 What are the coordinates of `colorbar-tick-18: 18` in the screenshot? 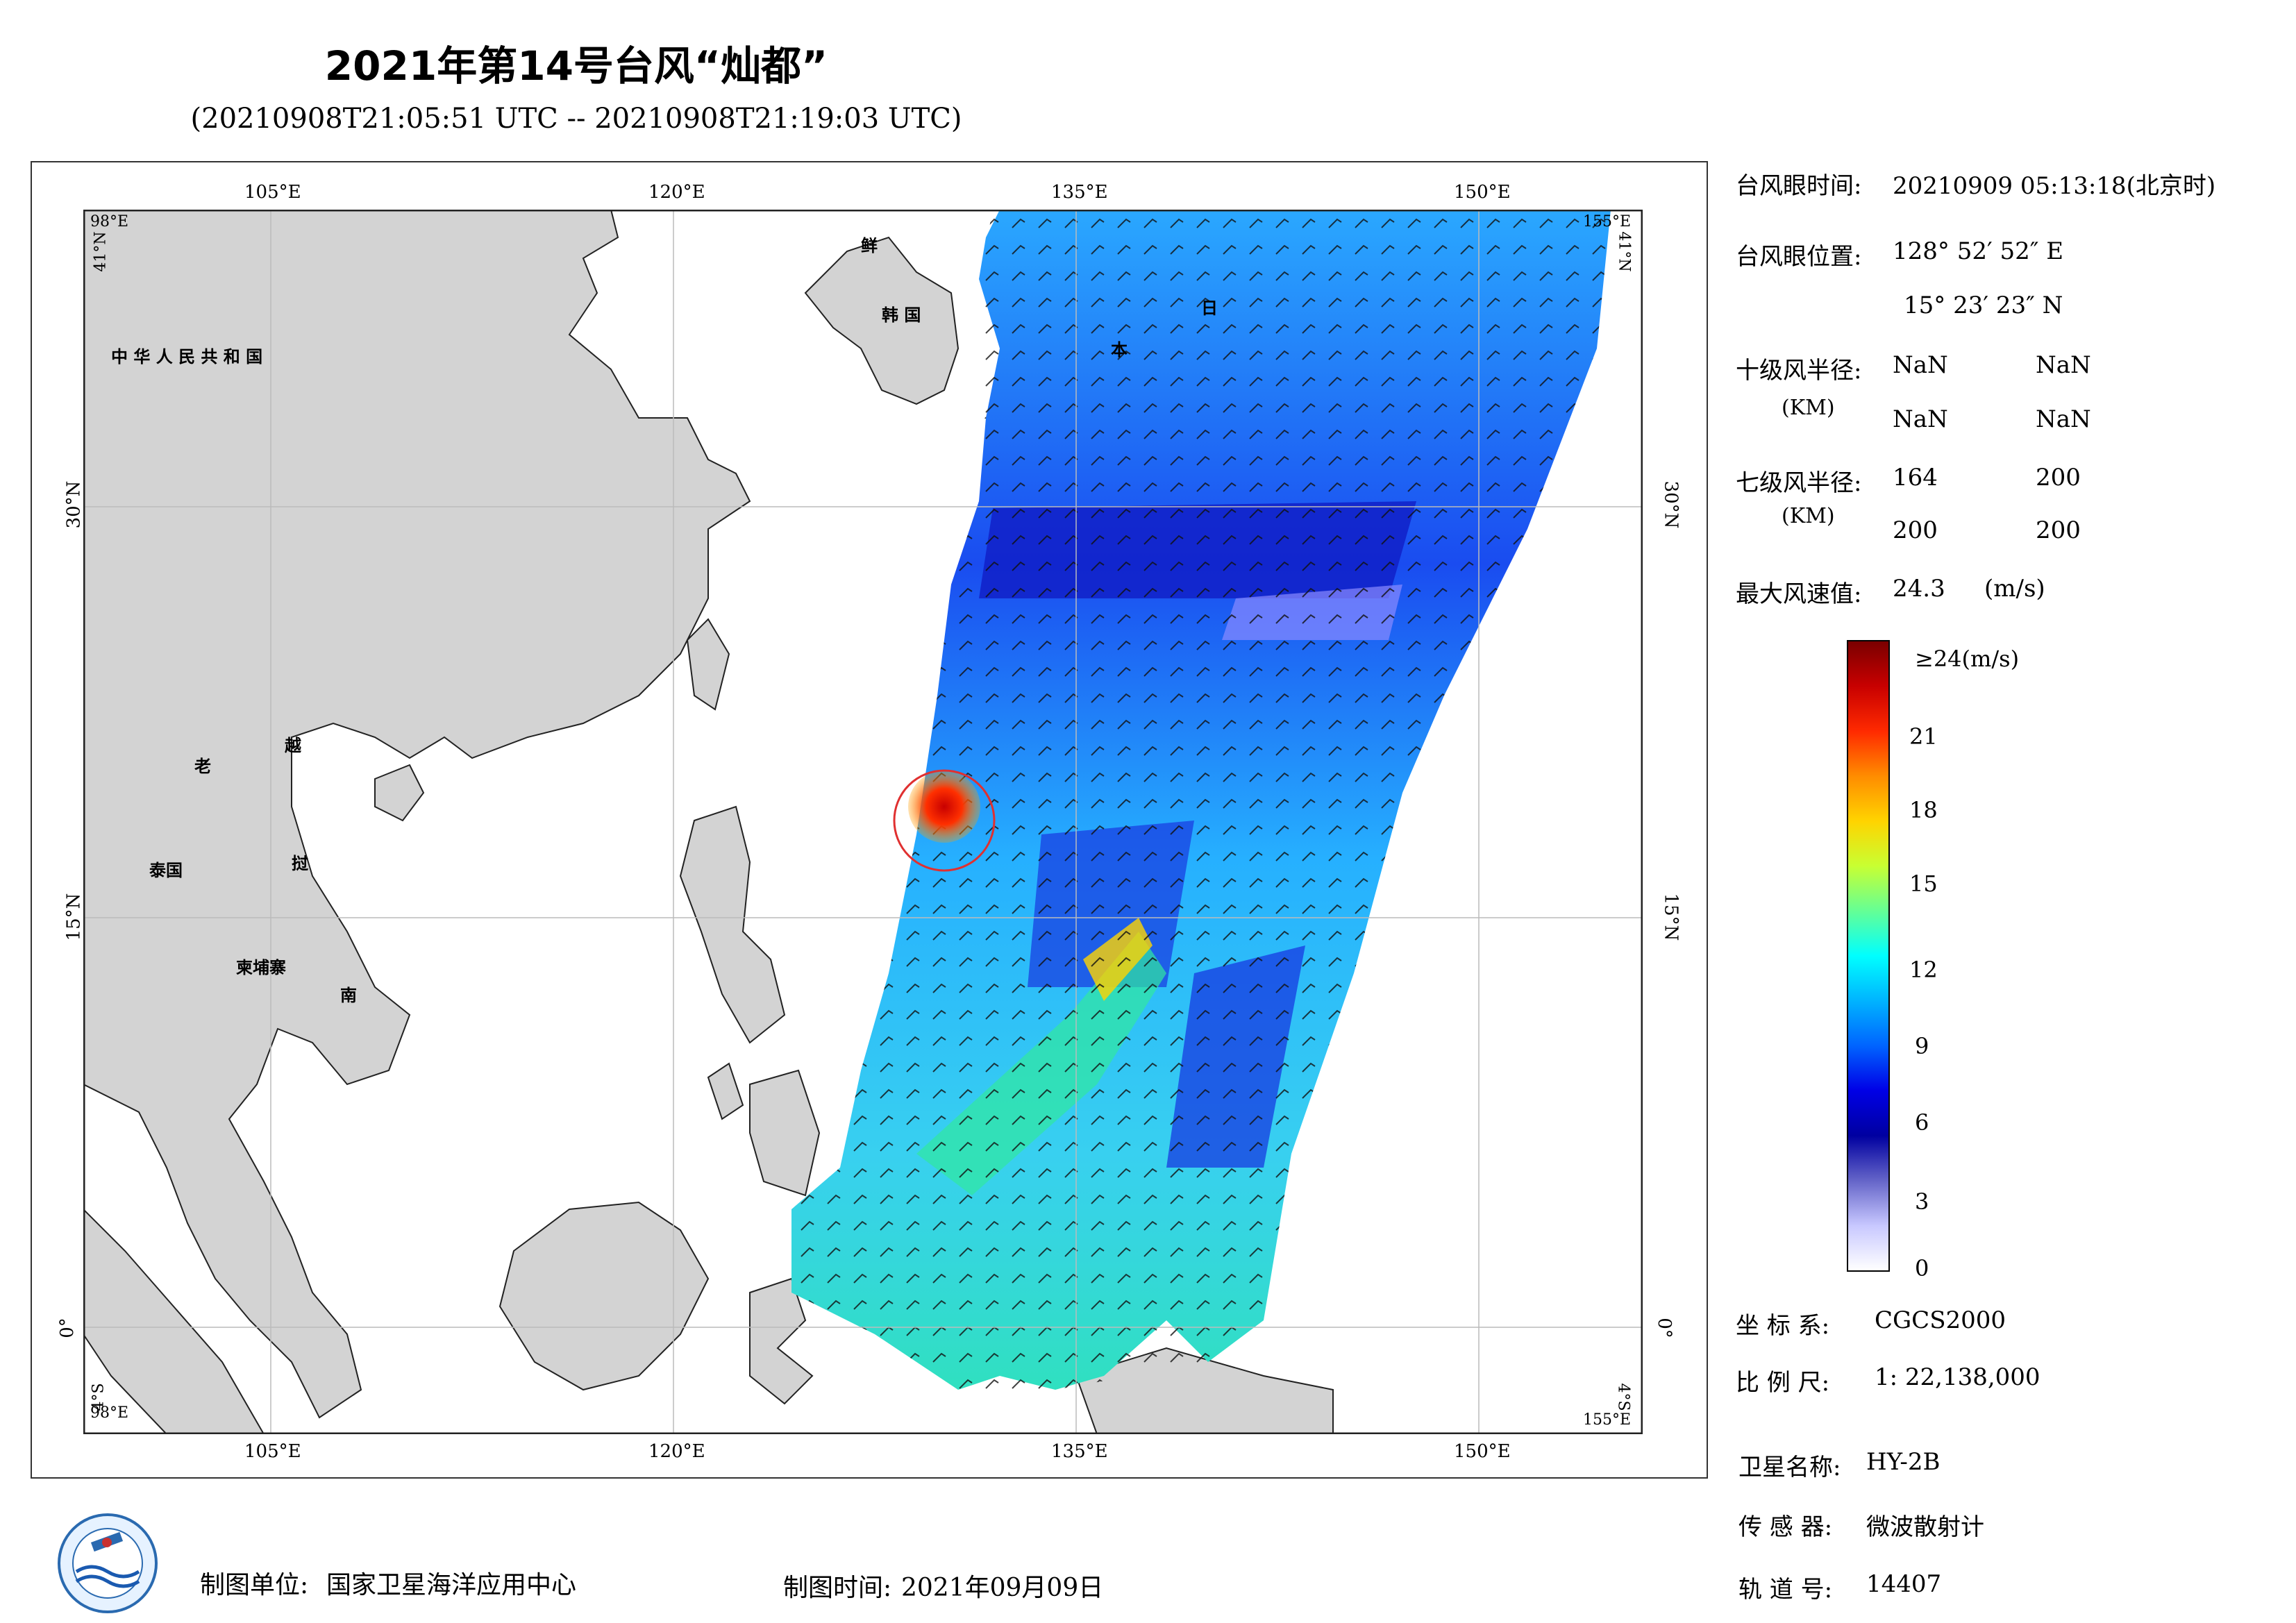 It's located at (1923, 810).